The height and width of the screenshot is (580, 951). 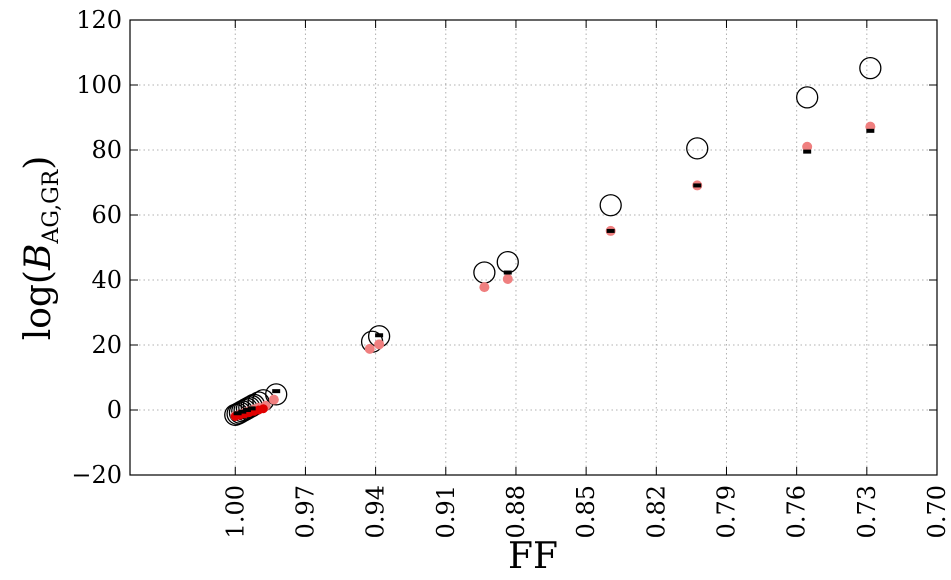 I want to click on y-axis-title-variable: B, so click(x=38, y=257).